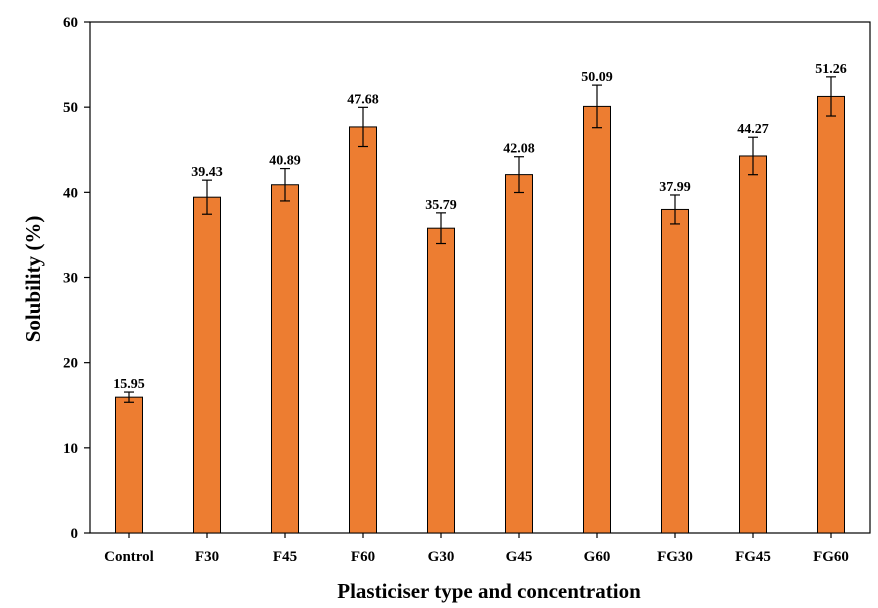 The height and width of the screenshot is (608, 878). What do you see at coordinates (129, 557) in the screenshot?
I see `x-tick-label: Control` at bounding box center [129, 557].